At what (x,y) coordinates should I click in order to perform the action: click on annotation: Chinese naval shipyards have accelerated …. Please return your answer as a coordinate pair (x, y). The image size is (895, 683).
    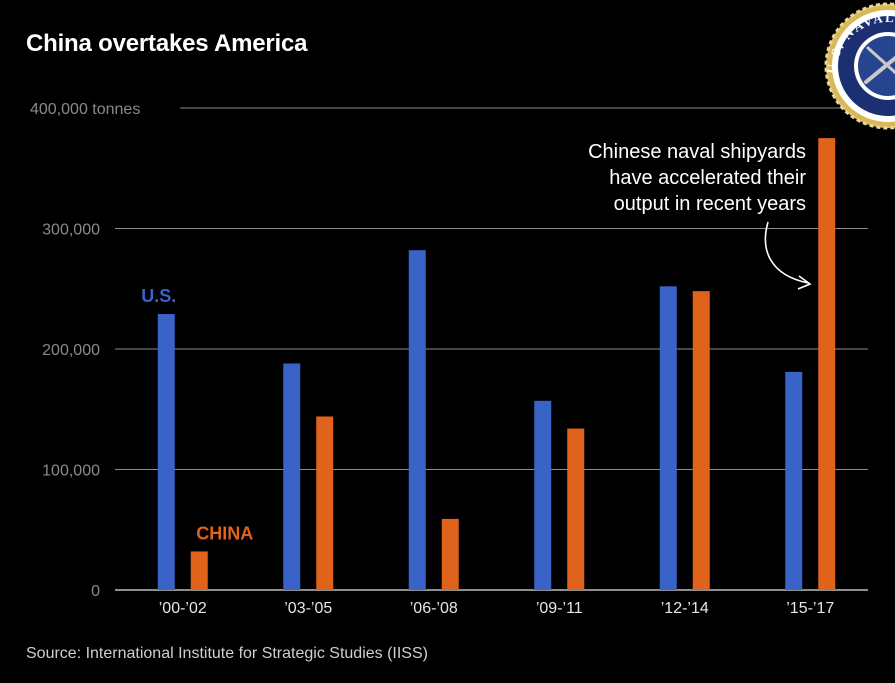
    Looking at the image, I should click on (700, 215).